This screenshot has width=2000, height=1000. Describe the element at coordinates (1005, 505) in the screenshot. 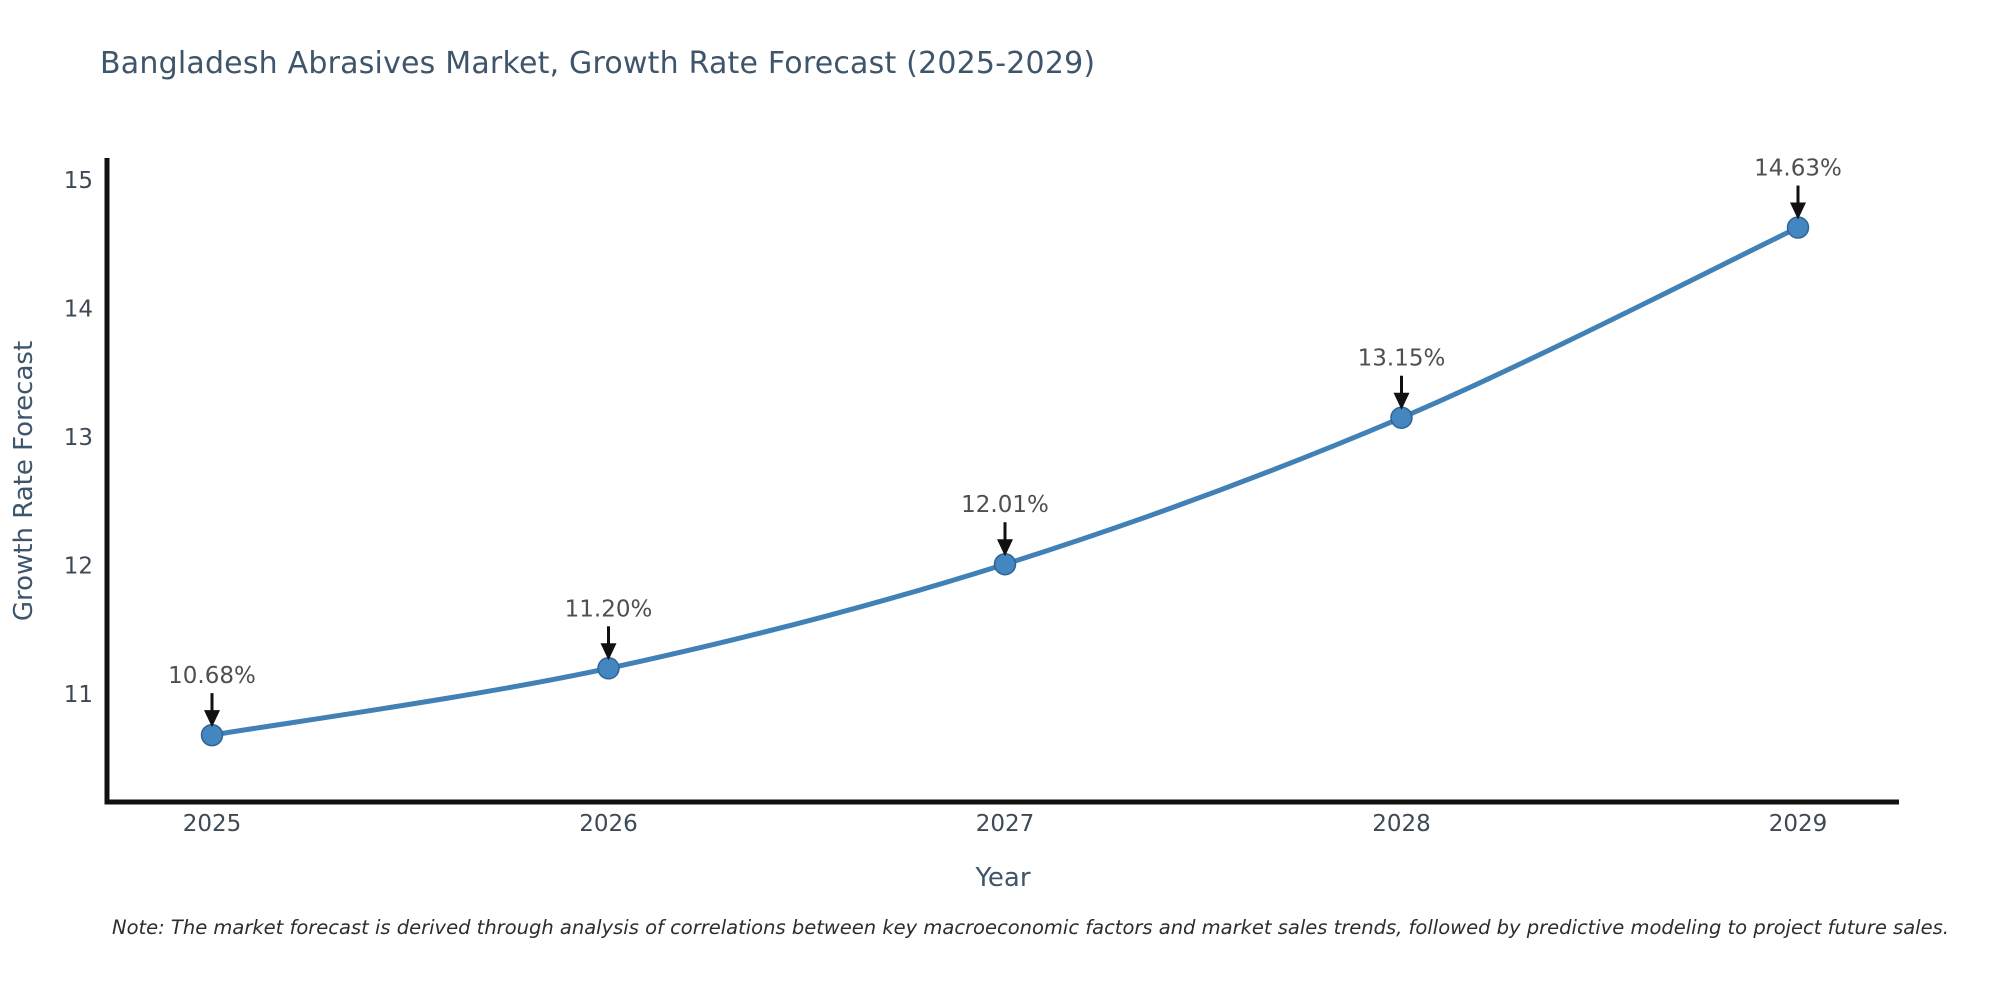

I see `annotation-label-2027: 12.01%` at that location.